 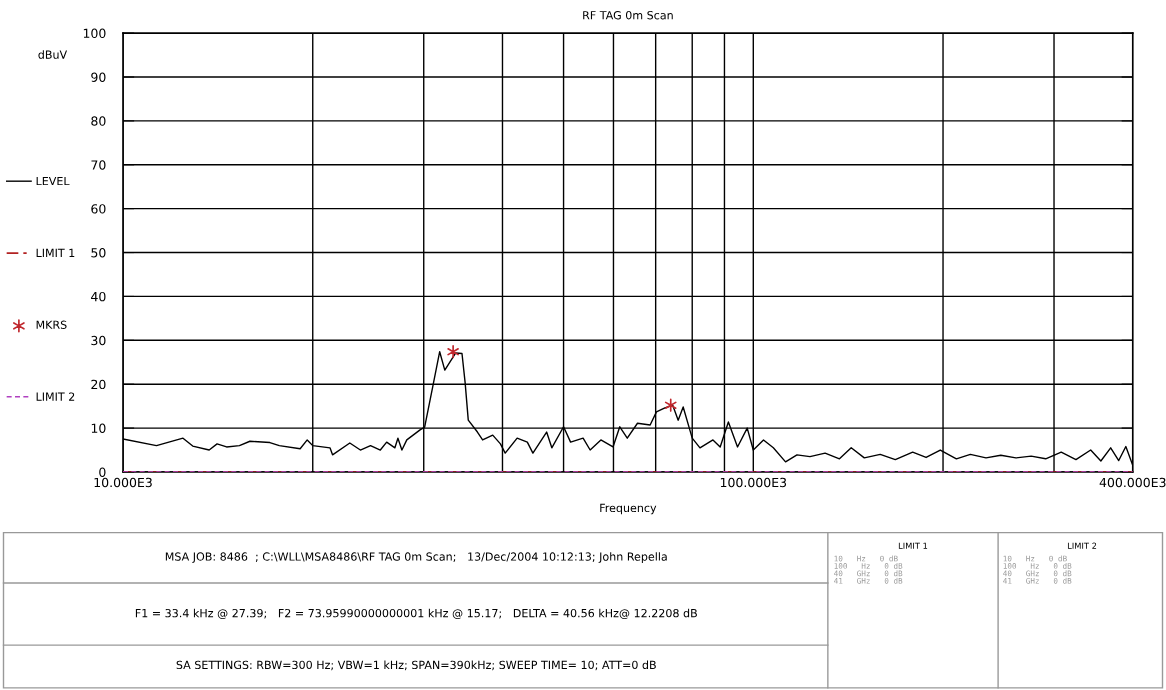 I want to click on text: SA SETTINGS: RBW=300 Hz; VBW=1 kHz; SPAN=390kHz; SWEEP TIME= 10; ATT=0 dB, so click(x=416, y=665).